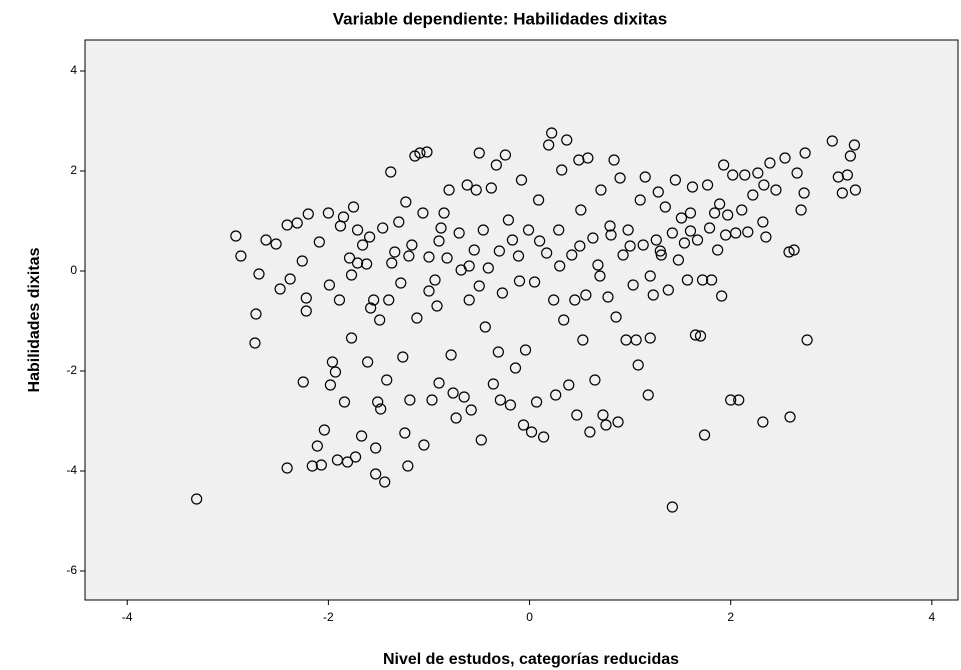 The image size is (961, 670). What do you see at coordinates (328, 617) in the screenshot?
I see `x-tick-label: -2` at bounding box center [328, 617].